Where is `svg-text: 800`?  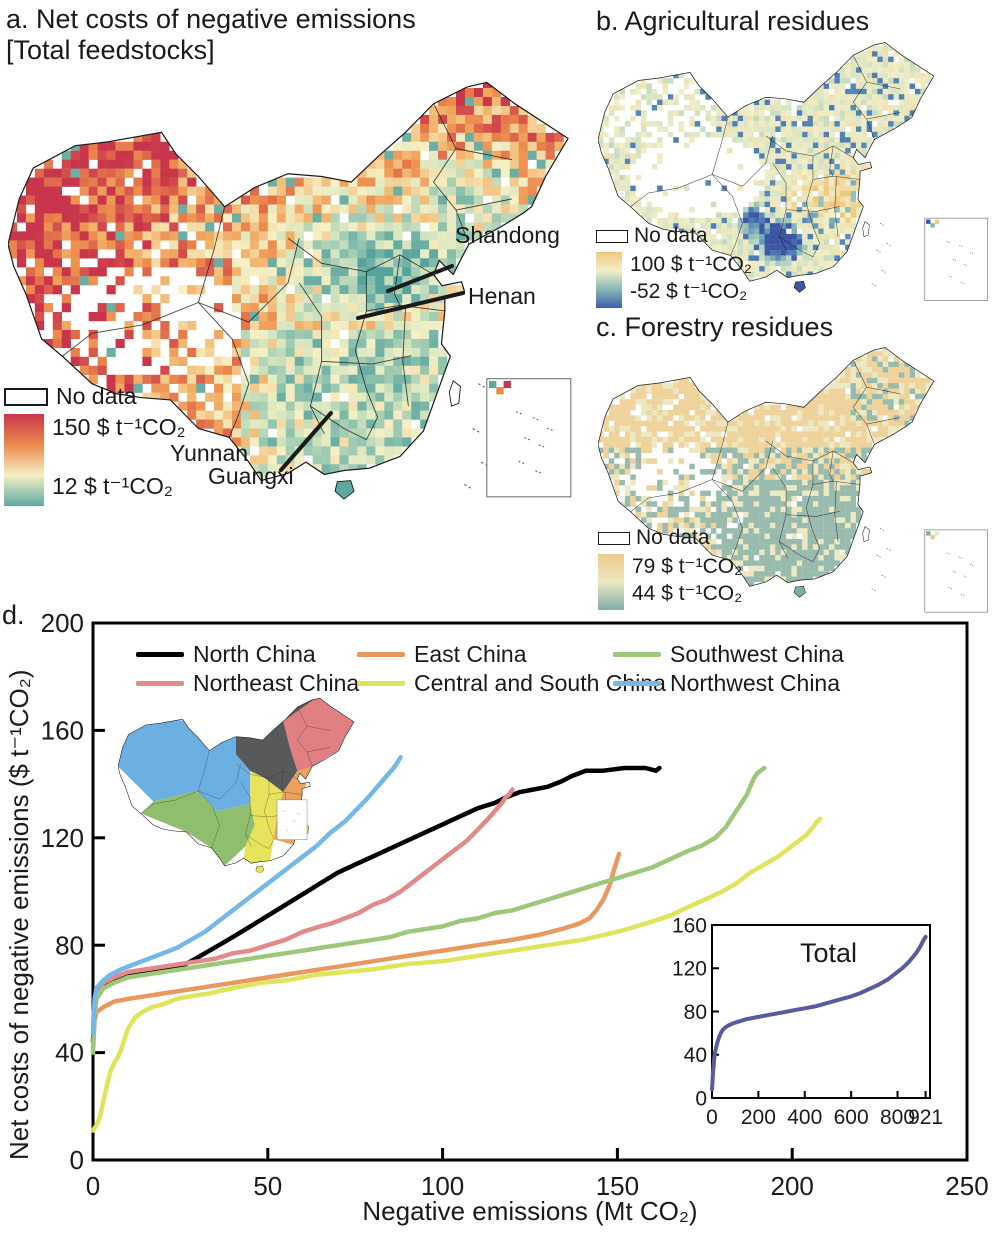
svg-text: 800 is located at coordinates (897, 1117).